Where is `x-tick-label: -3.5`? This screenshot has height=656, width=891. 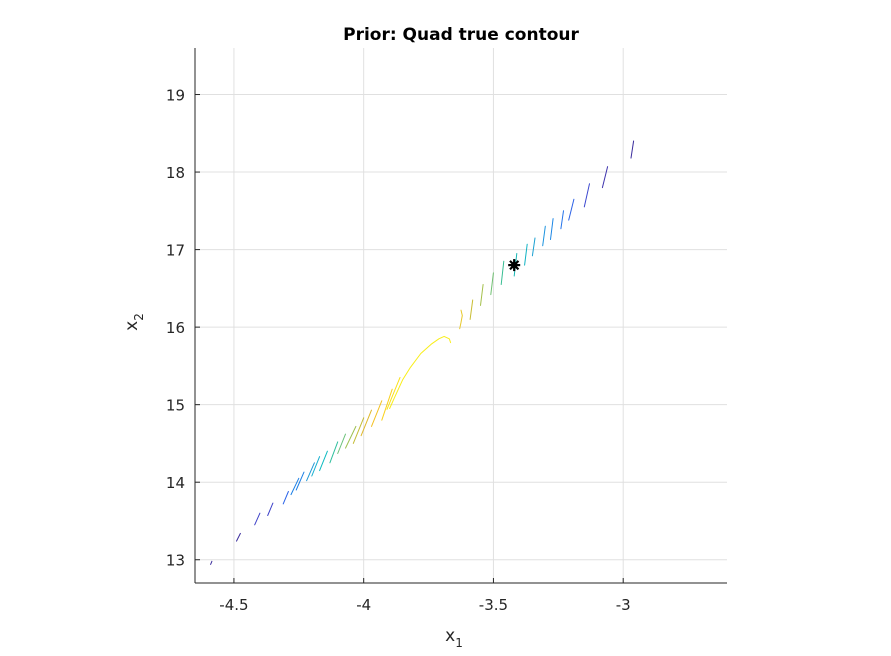 x-tick-label: -3.5 is located at coordinates (493, 605).